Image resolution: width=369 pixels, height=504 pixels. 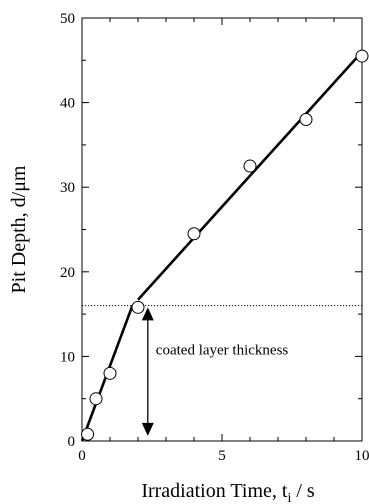 What do you see at coordinates (72, 442) in the screenshot?
I see `y-tick-label: 0` at bounding box center [72, 442].